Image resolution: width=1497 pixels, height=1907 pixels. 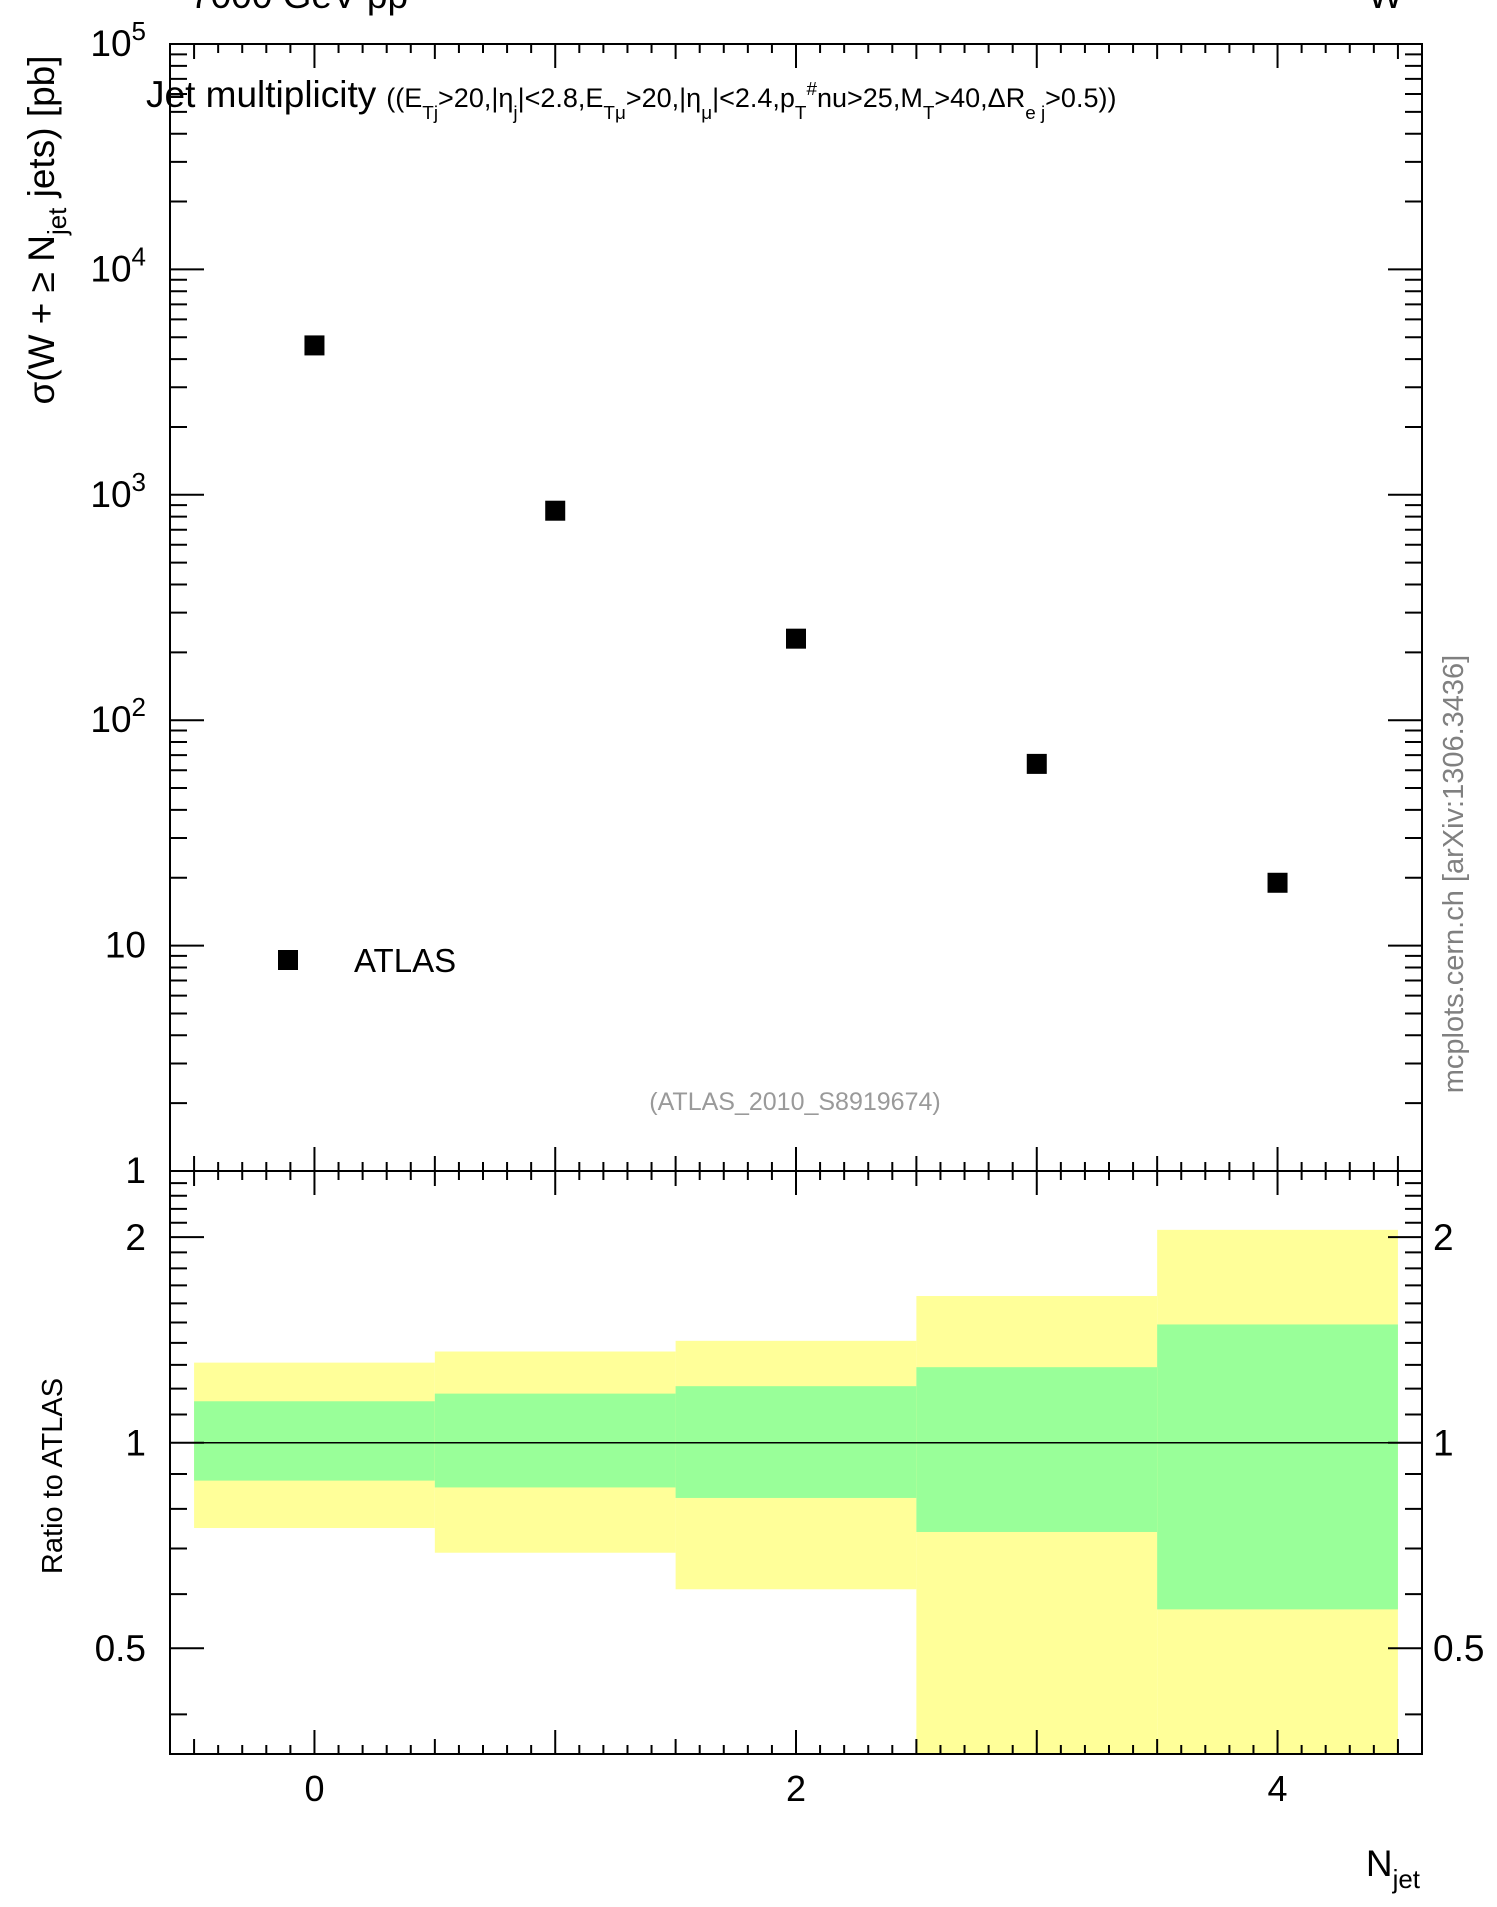 I want to click on x-axis-label-text: Njet, so click(x=1393, y=1868).